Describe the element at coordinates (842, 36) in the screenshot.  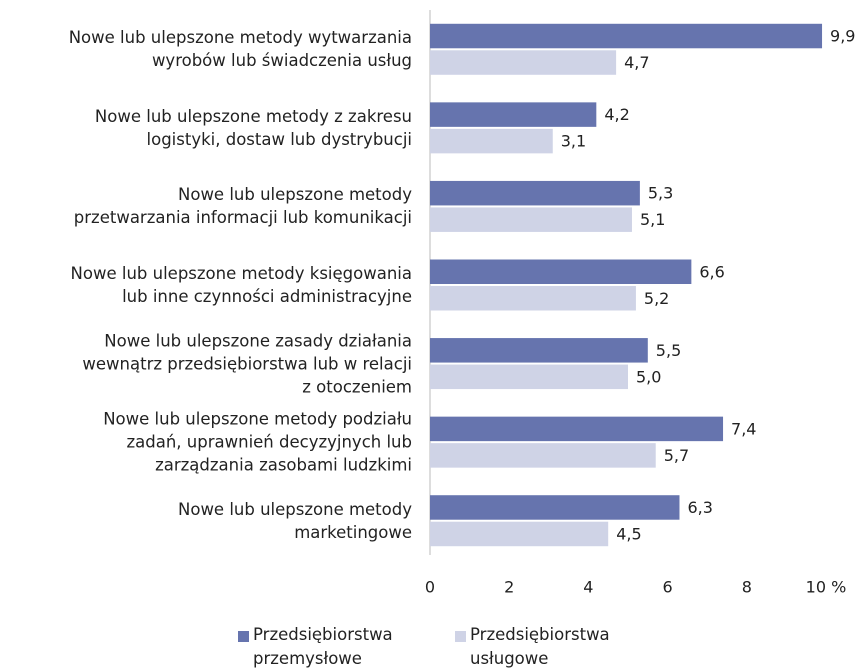
I see `value-label: 9,9` at that location.